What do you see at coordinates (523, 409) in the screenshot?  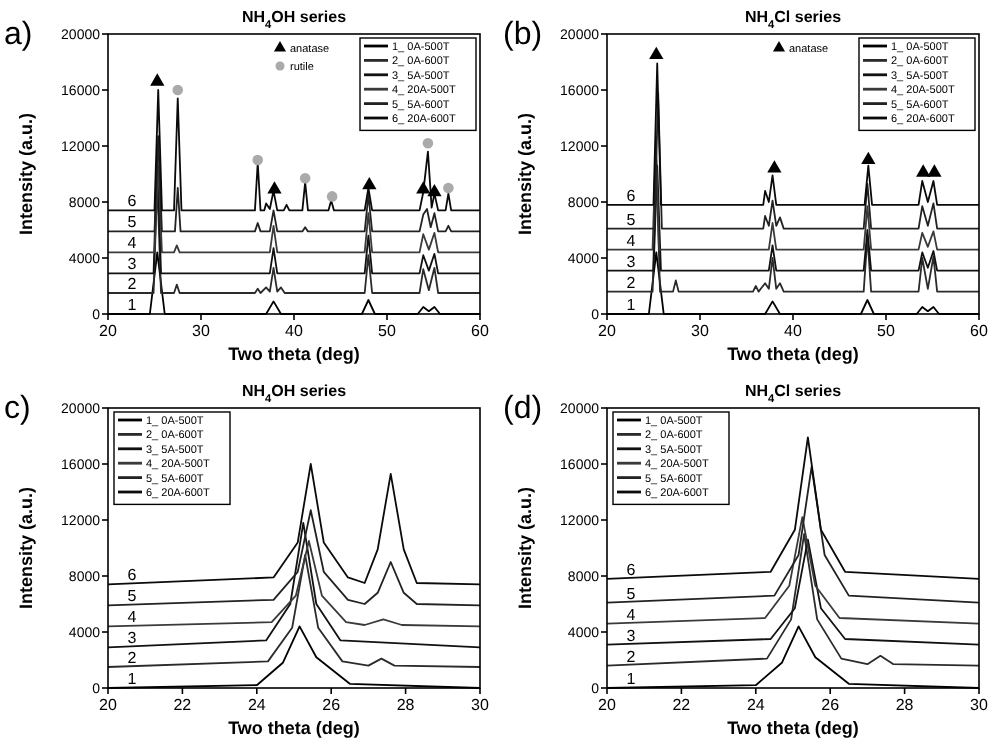 I see `text: (d)` at bounding box center [523, 409].